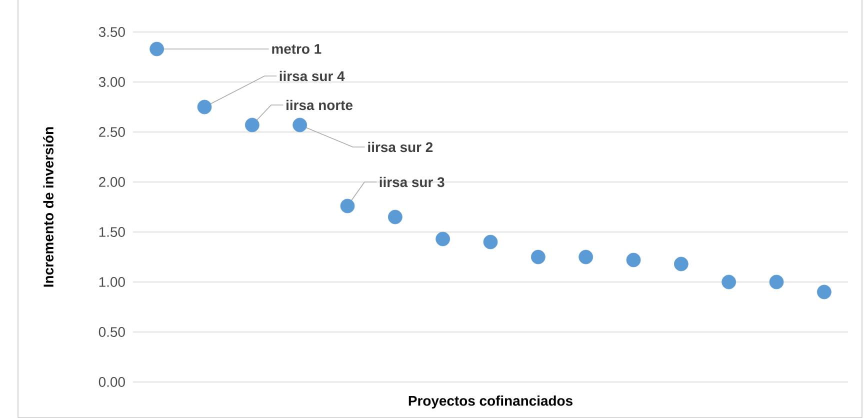 This screenshot has width=864, height=418. I want to click on annotation: iirsa norte, so click(319, 105).